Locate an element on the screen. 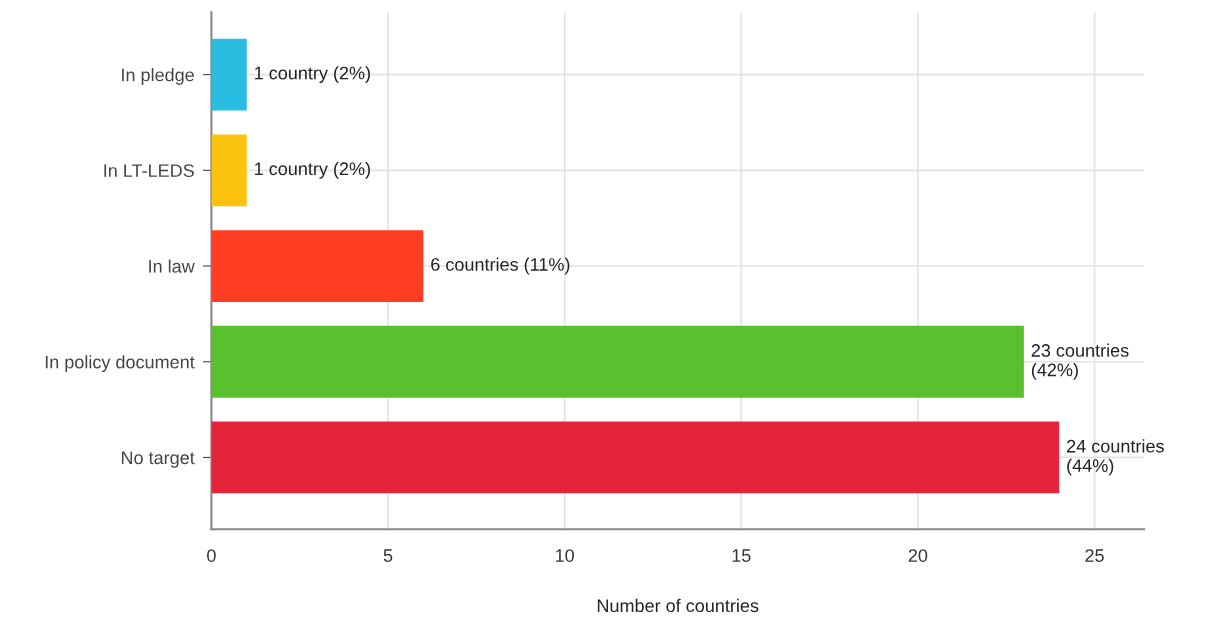  x-tick-label: 10 is located at coordinates (564, 555).